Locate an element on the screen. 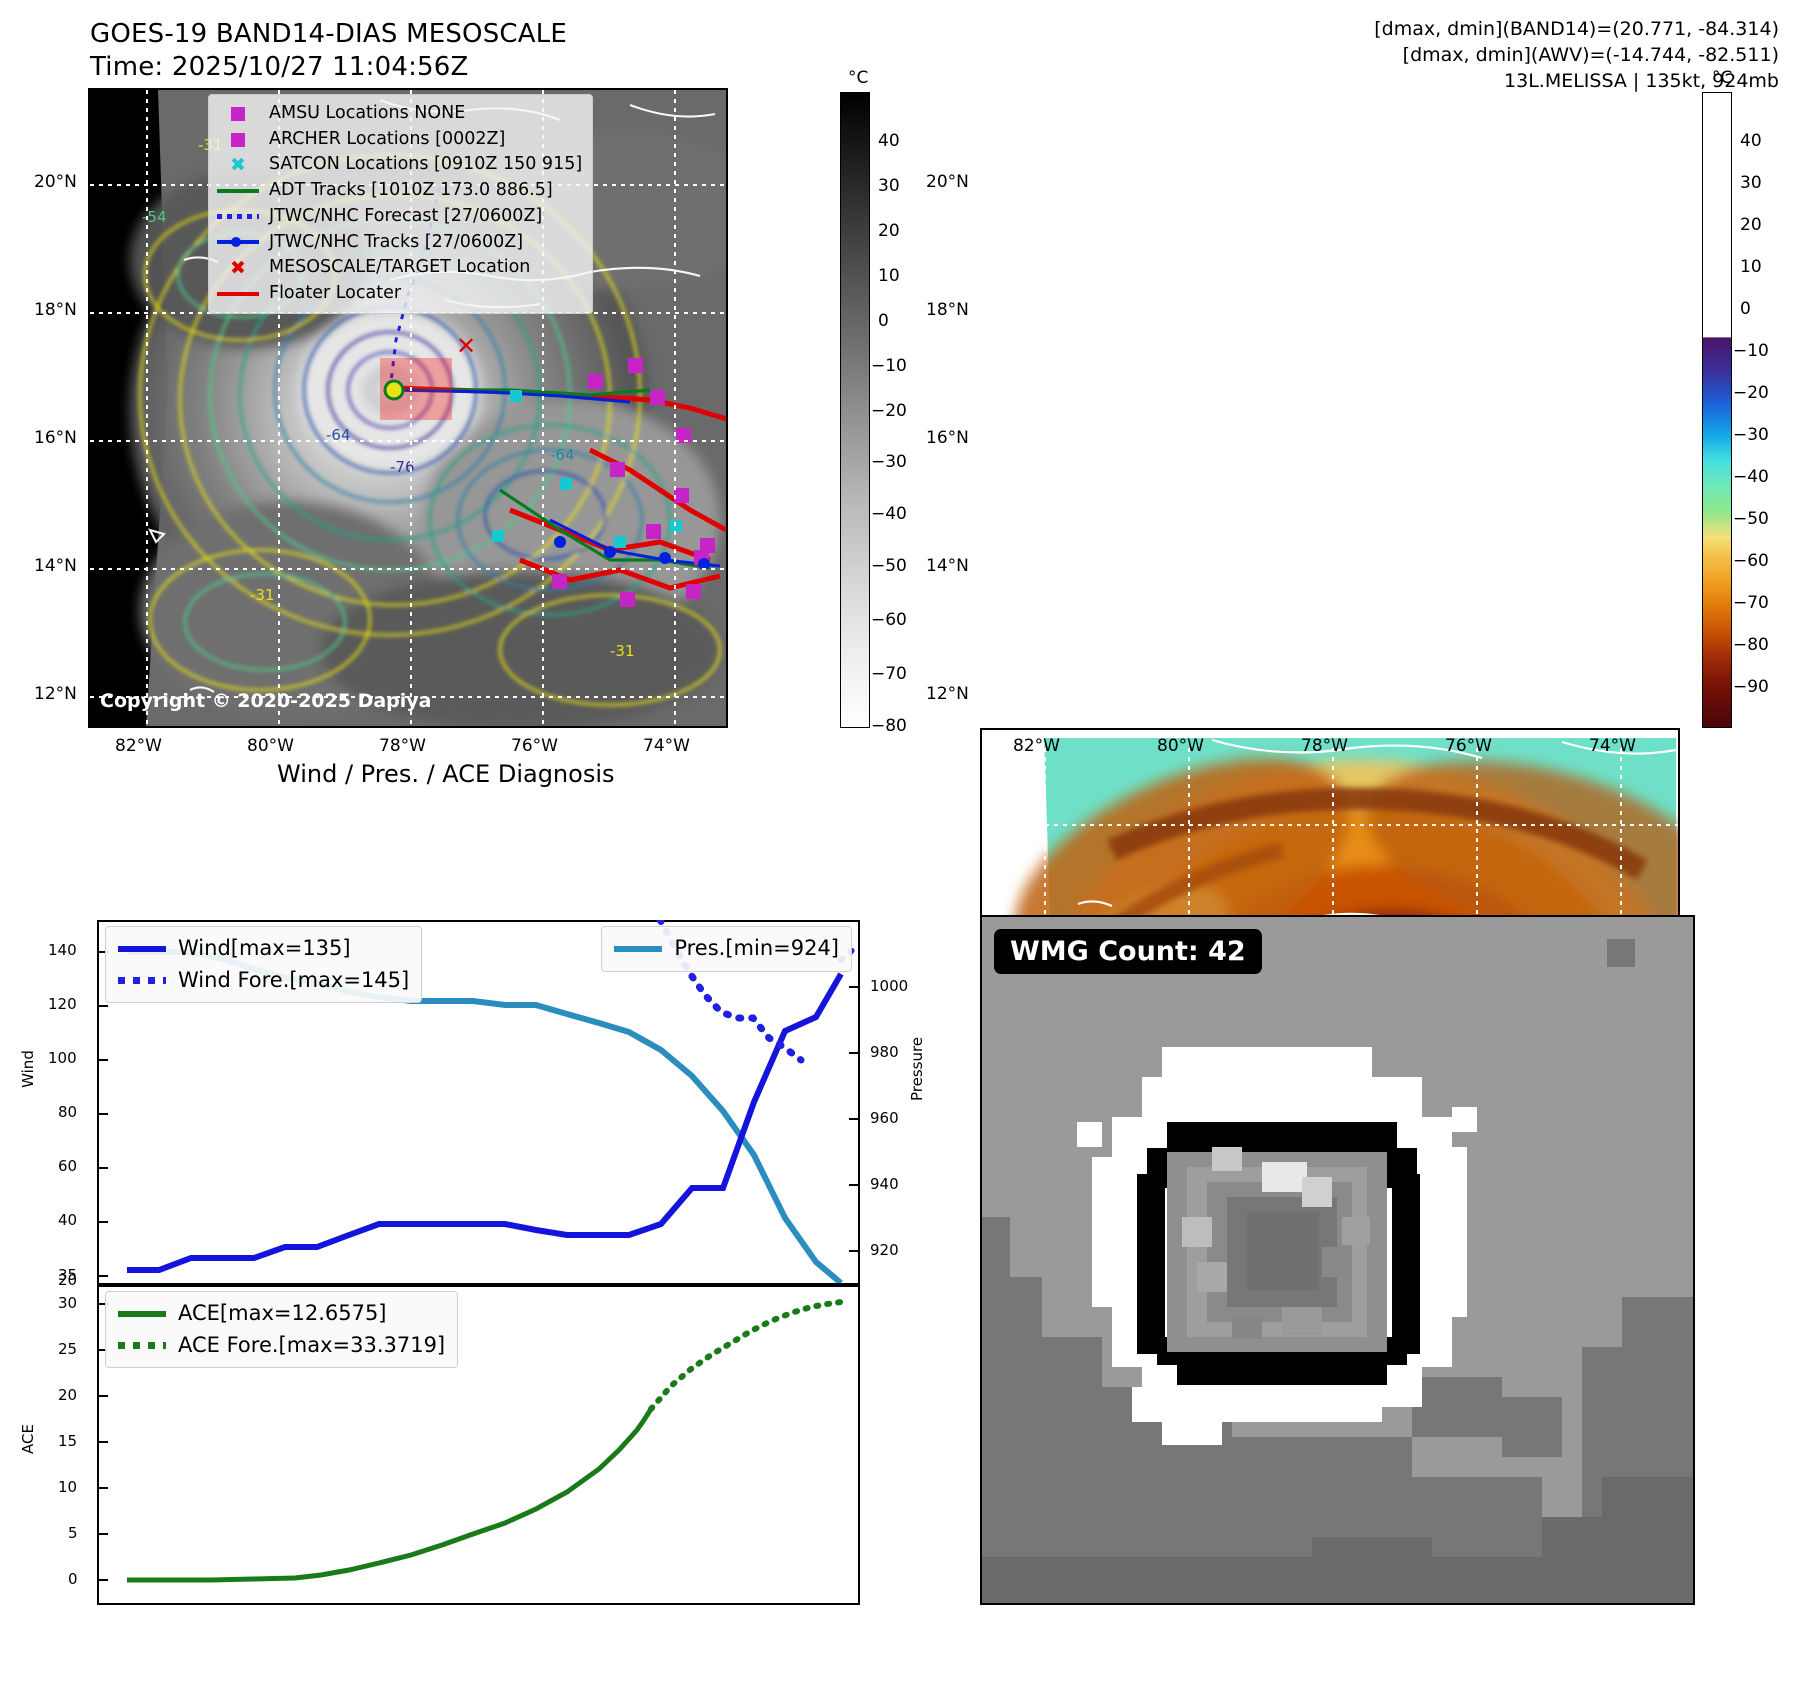  awv-colorbar is located at coordinates (1717, 410).